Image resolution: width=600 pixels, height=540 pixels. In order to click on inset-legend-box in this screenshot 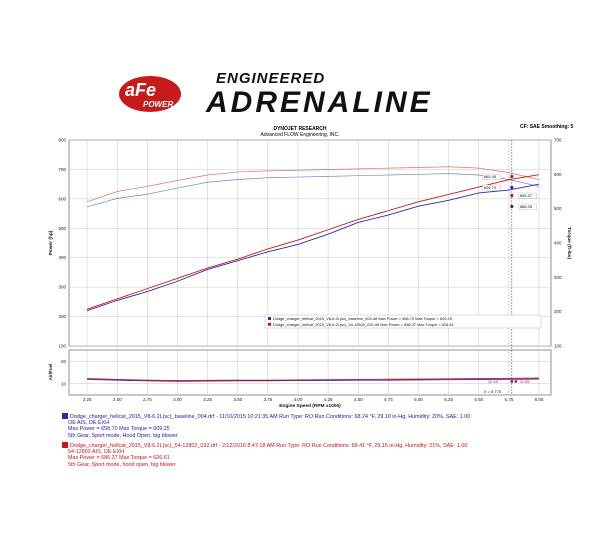, I will do `click(403, 321)`.